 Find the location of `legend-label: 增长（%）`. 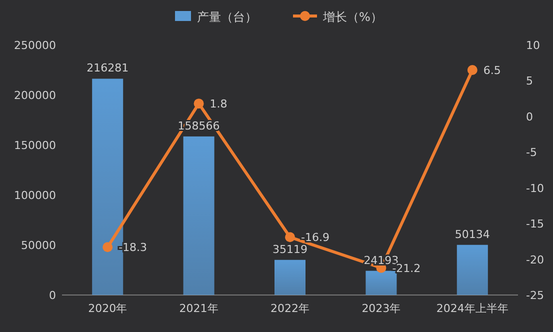

legend-label: 增长（%） is located at coordinates (352, 17).